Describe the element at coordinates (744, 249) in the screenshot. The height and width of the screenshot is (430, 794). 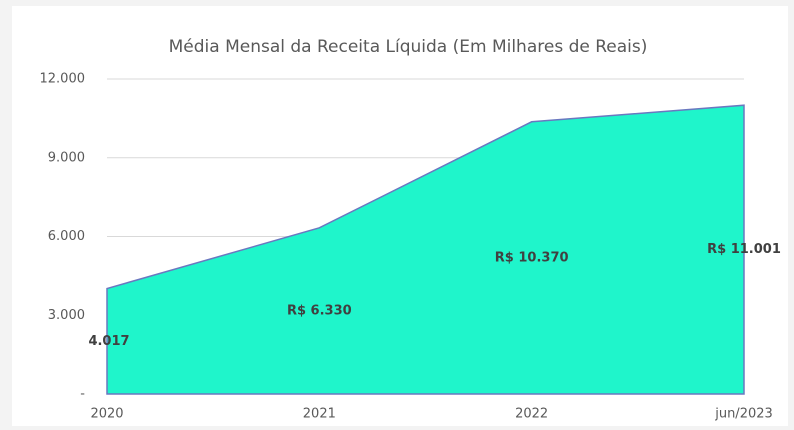
I see `value-label: R$ 11.001` at that location.